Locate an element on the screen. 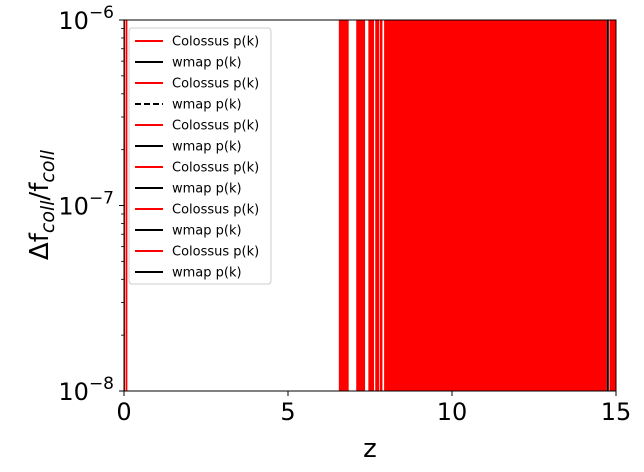  x-tick-label: 15 is located at coordinates (616, 412).